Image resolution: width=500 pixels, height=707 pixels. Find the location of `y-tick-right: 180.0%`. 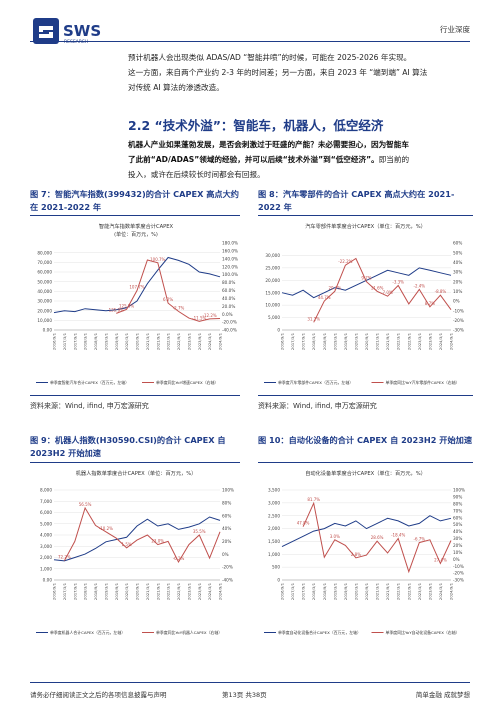

y-tick-right: 180.0% is located at coordinates (230, 243).